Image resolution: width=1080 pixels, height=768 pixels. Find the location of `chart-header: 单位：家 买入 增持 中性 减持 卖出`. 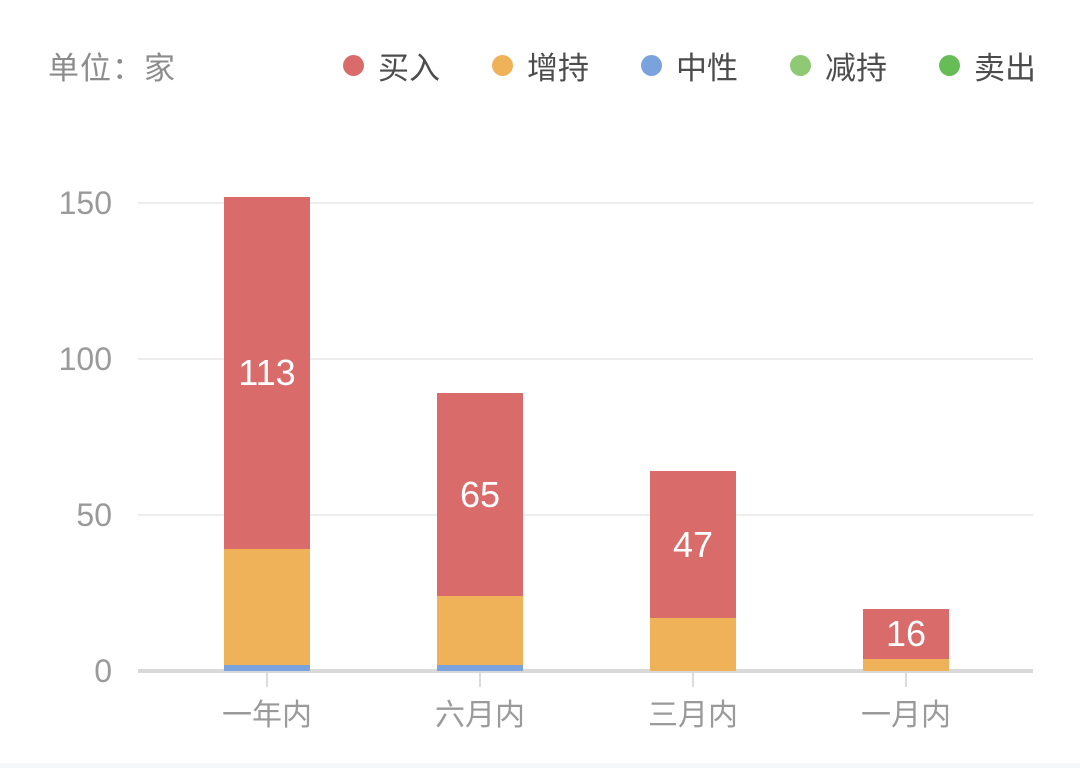

chart-header: 单位：家 买入 增持 中性 减持 卖出 is located at coordinates (542, 65).